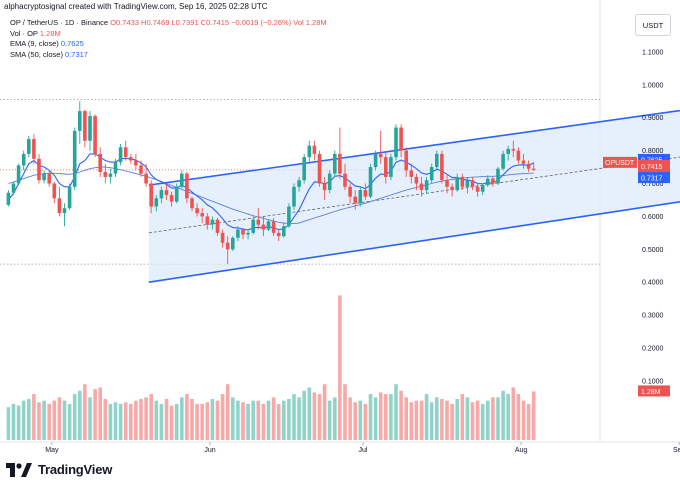  I want to click on time-axis: MayJunJulAugSepOct, so click(362, 448).